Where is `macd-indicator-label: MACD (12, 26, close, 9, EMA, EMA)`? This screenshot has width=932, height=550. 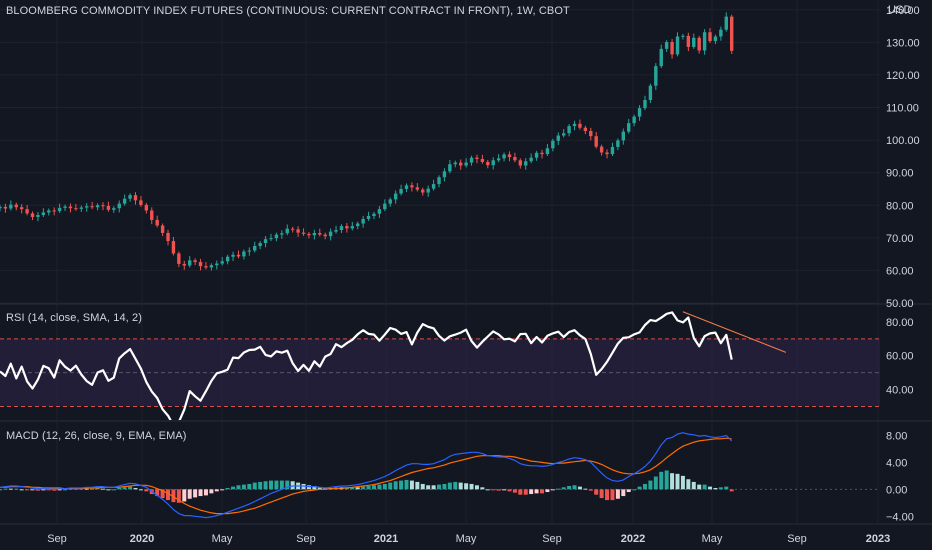
macd-indicator-label: MACD (12, 26, close, 9, EMA, EMA) is located at coordinates (96, 436).